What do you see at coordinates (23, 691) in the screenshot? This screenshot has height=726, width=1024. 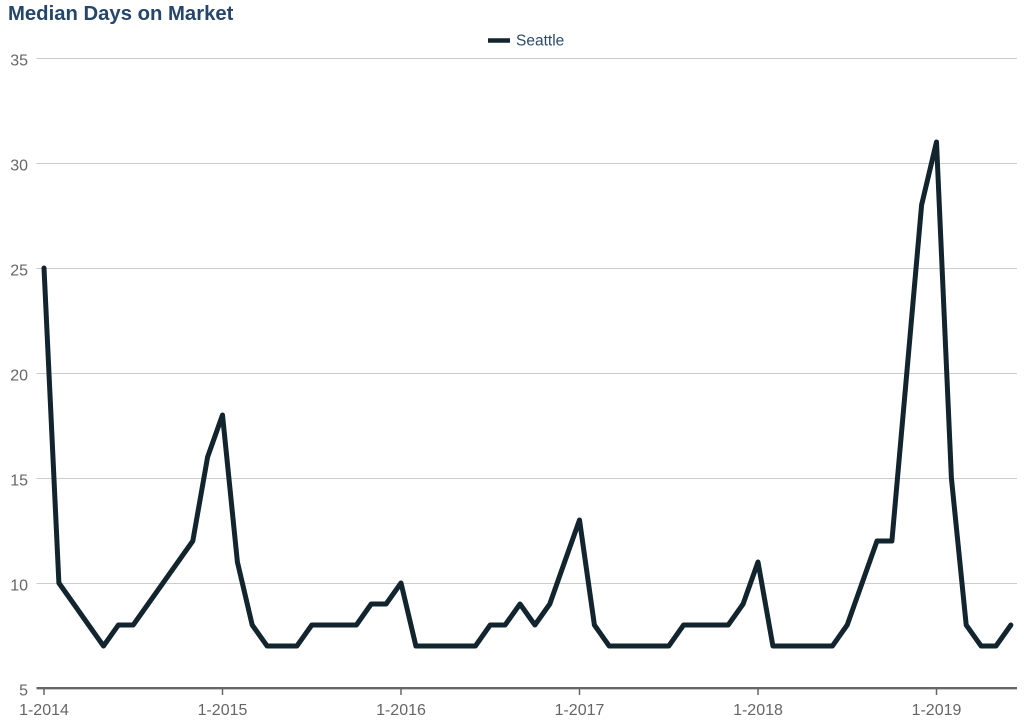 I see `svg-text: 5` at bounding box center [23, 691].